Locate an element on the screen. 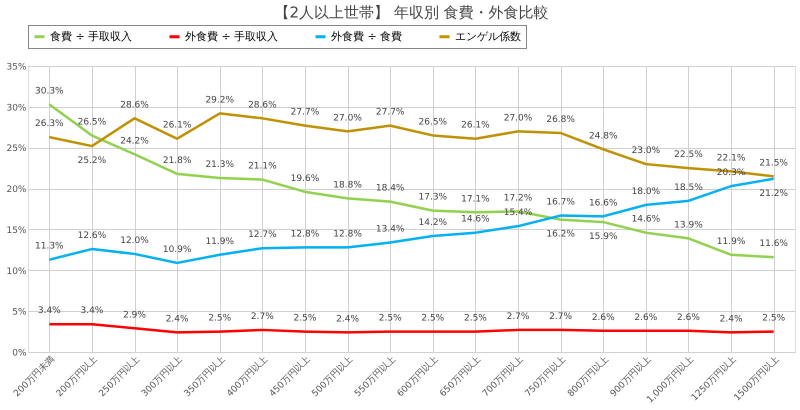 The width and height of the screenshot is (800, 410). data-label: 21.8% is located at coordinates (177, 161).